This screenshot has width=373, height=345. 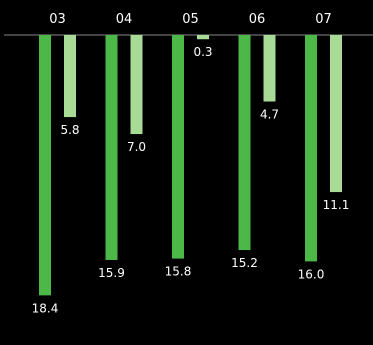 What do you see at coordinates (323, 19) in the screenshot?
I see `tick-label-07: 07` at bounding box center [323, 19].